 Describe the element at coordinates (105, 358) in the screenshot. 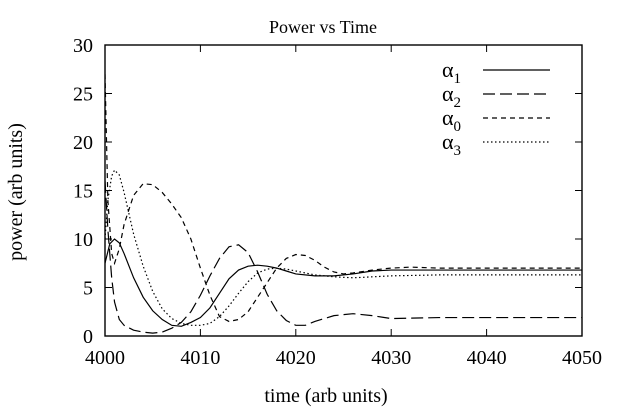

I see `x-tick-label: 4000` at that location.